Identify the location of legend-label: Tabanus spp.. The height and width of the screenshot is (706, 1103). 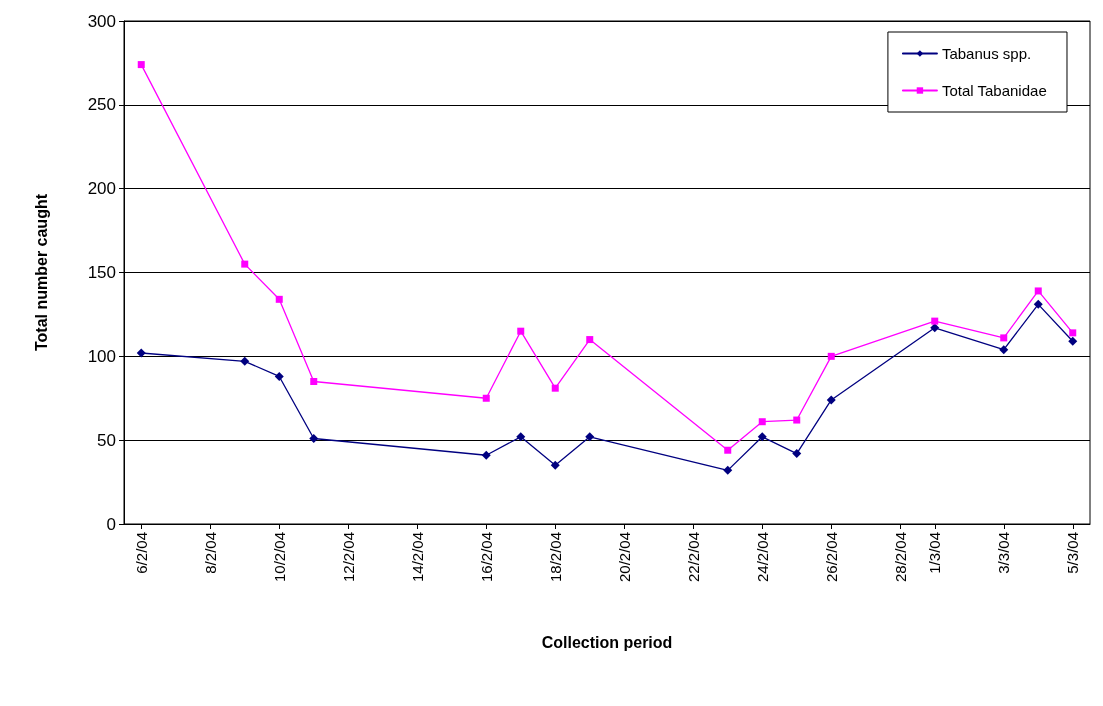
(986, 53).